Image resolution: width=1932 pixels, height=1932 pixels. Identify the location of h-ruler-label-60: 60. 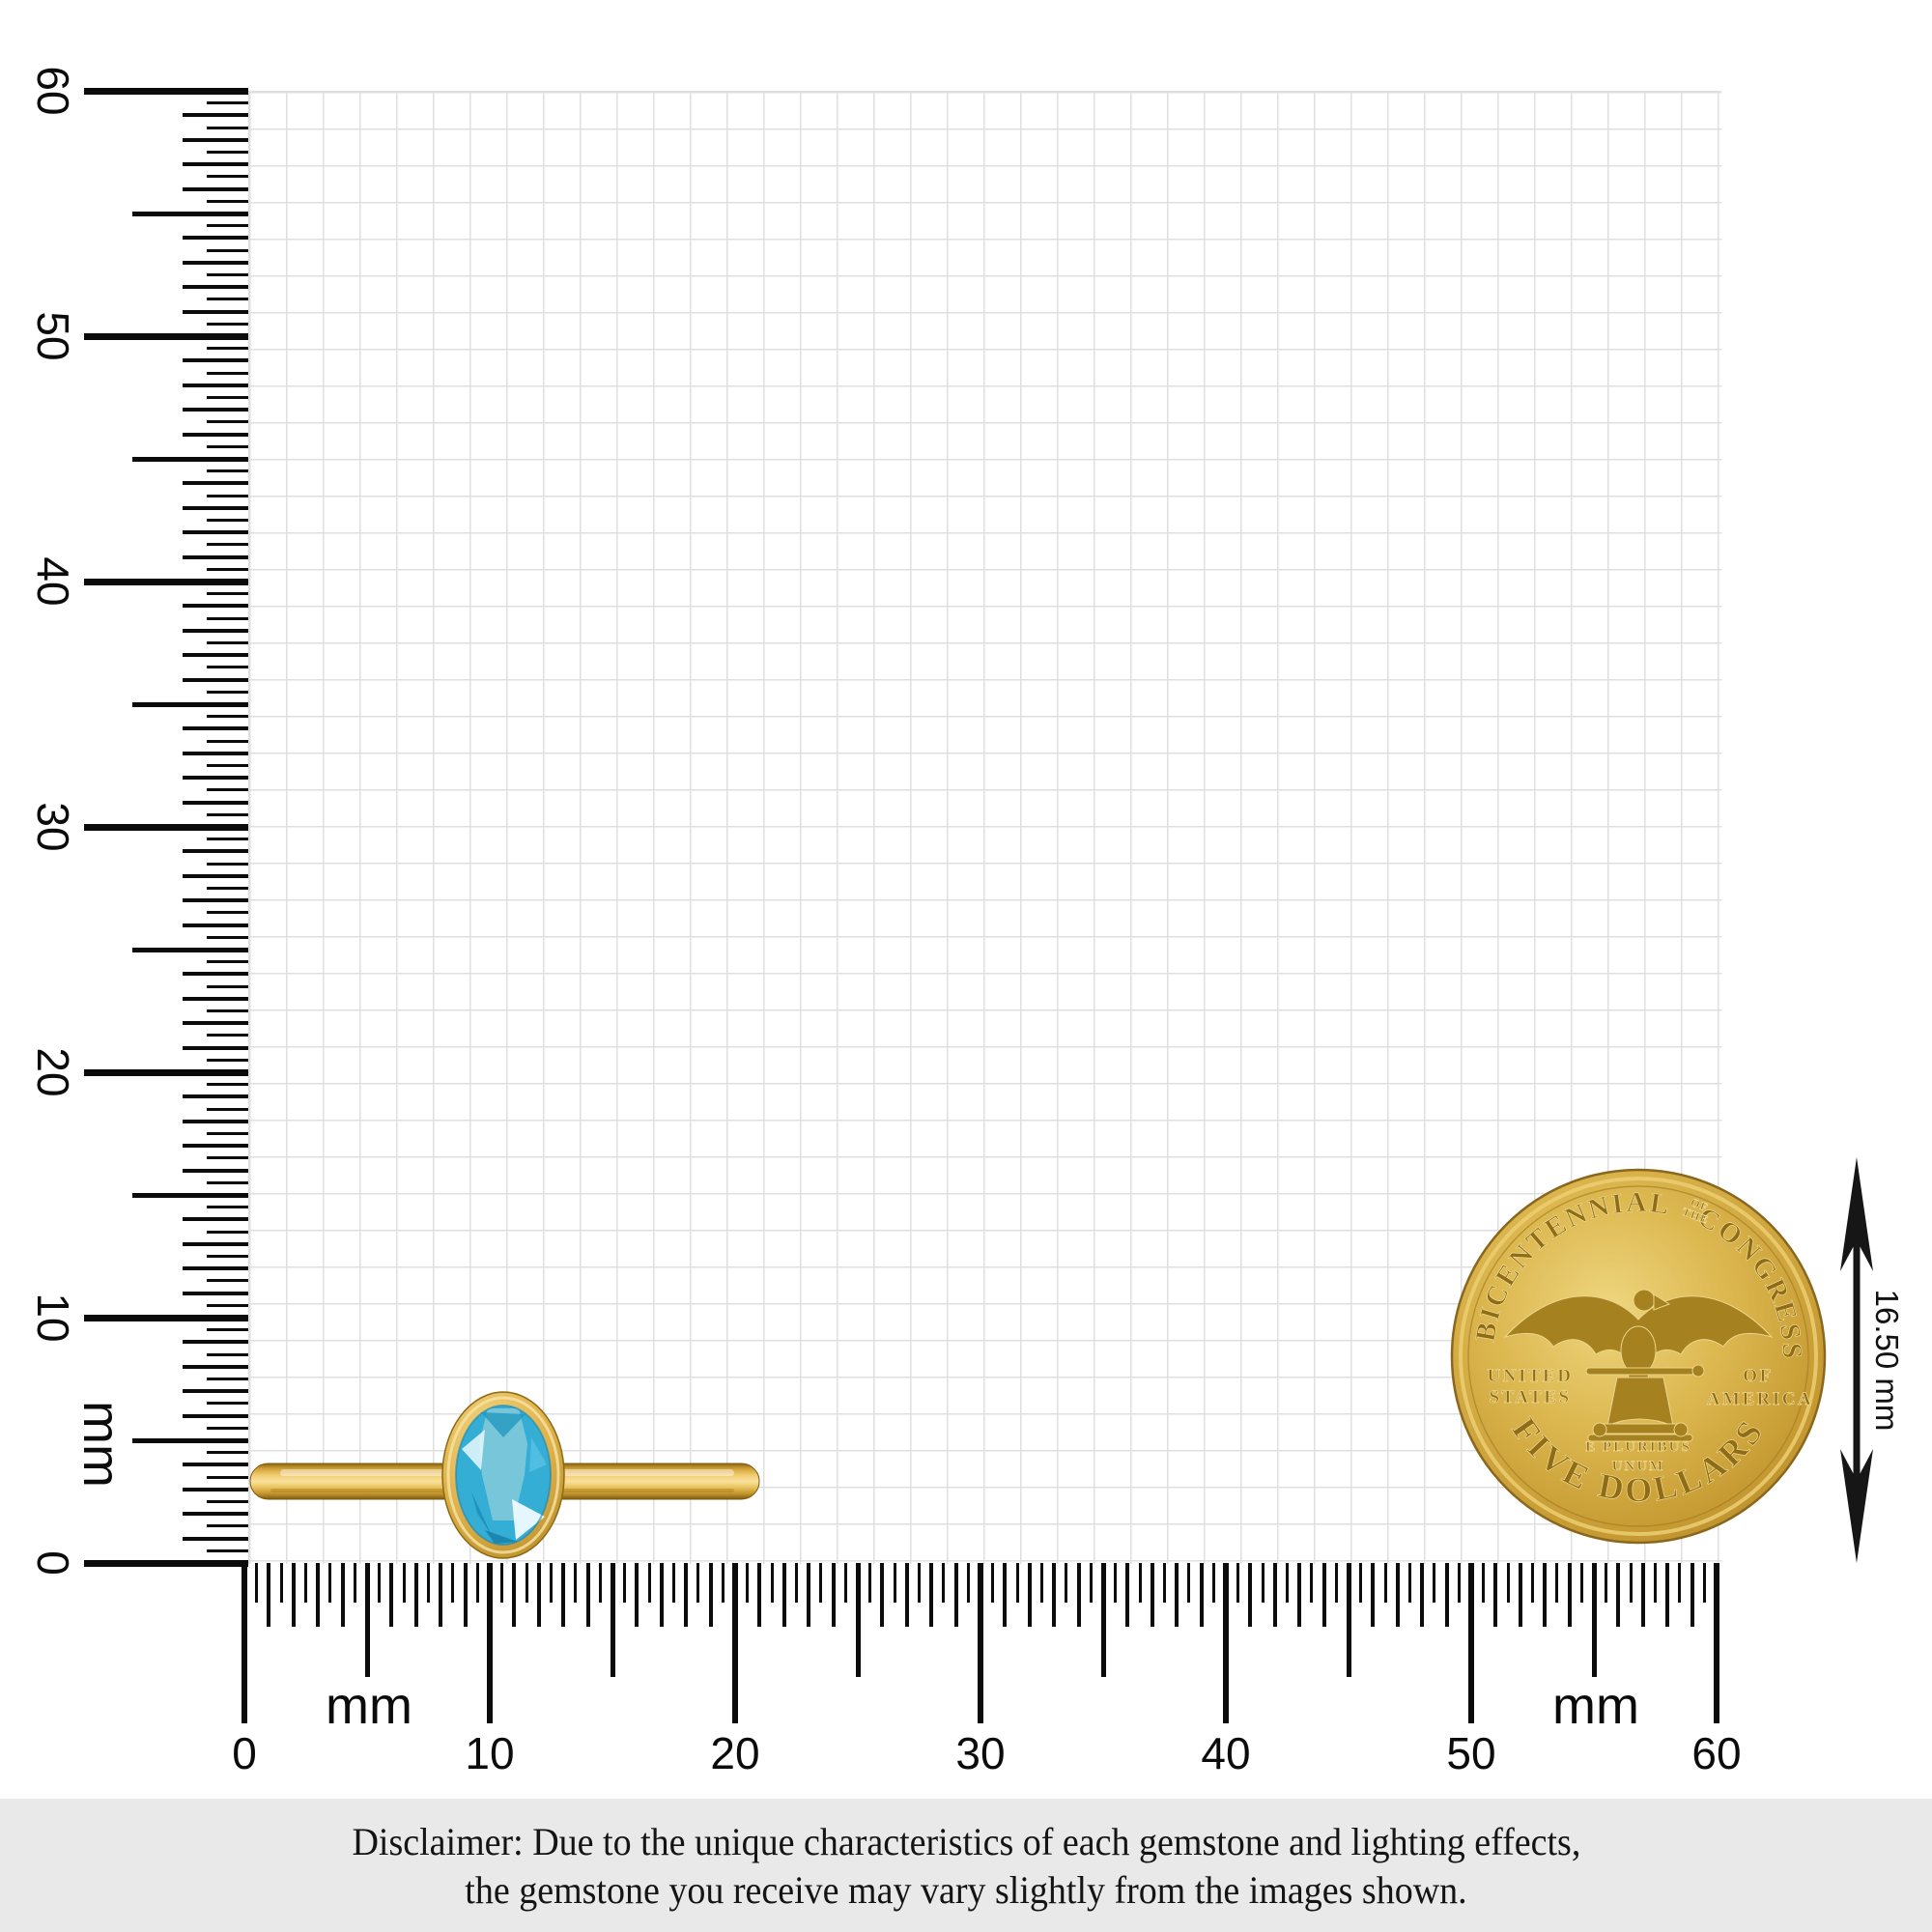
(1716, 1753).